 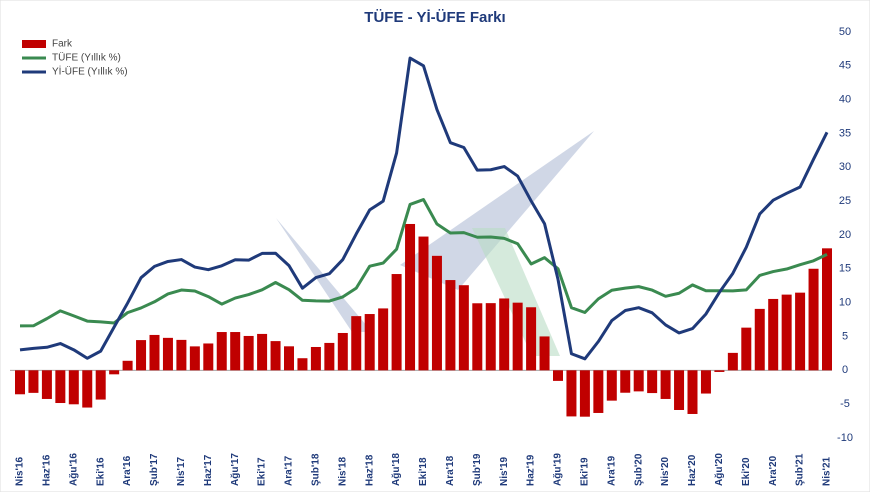 I want to click on y-tick-label: 45, so click(x=845, y=66).